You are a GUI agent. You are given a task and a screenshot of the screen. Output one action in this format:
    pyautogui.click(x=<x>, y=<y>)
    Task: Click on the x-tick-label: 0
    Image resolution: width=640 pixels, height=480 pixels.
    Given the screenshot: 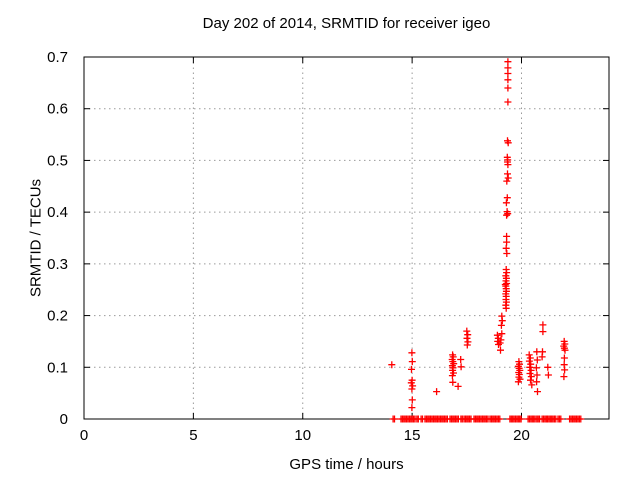 What is the action you would take?
    pyautogui.click(x=84, y=435)
    